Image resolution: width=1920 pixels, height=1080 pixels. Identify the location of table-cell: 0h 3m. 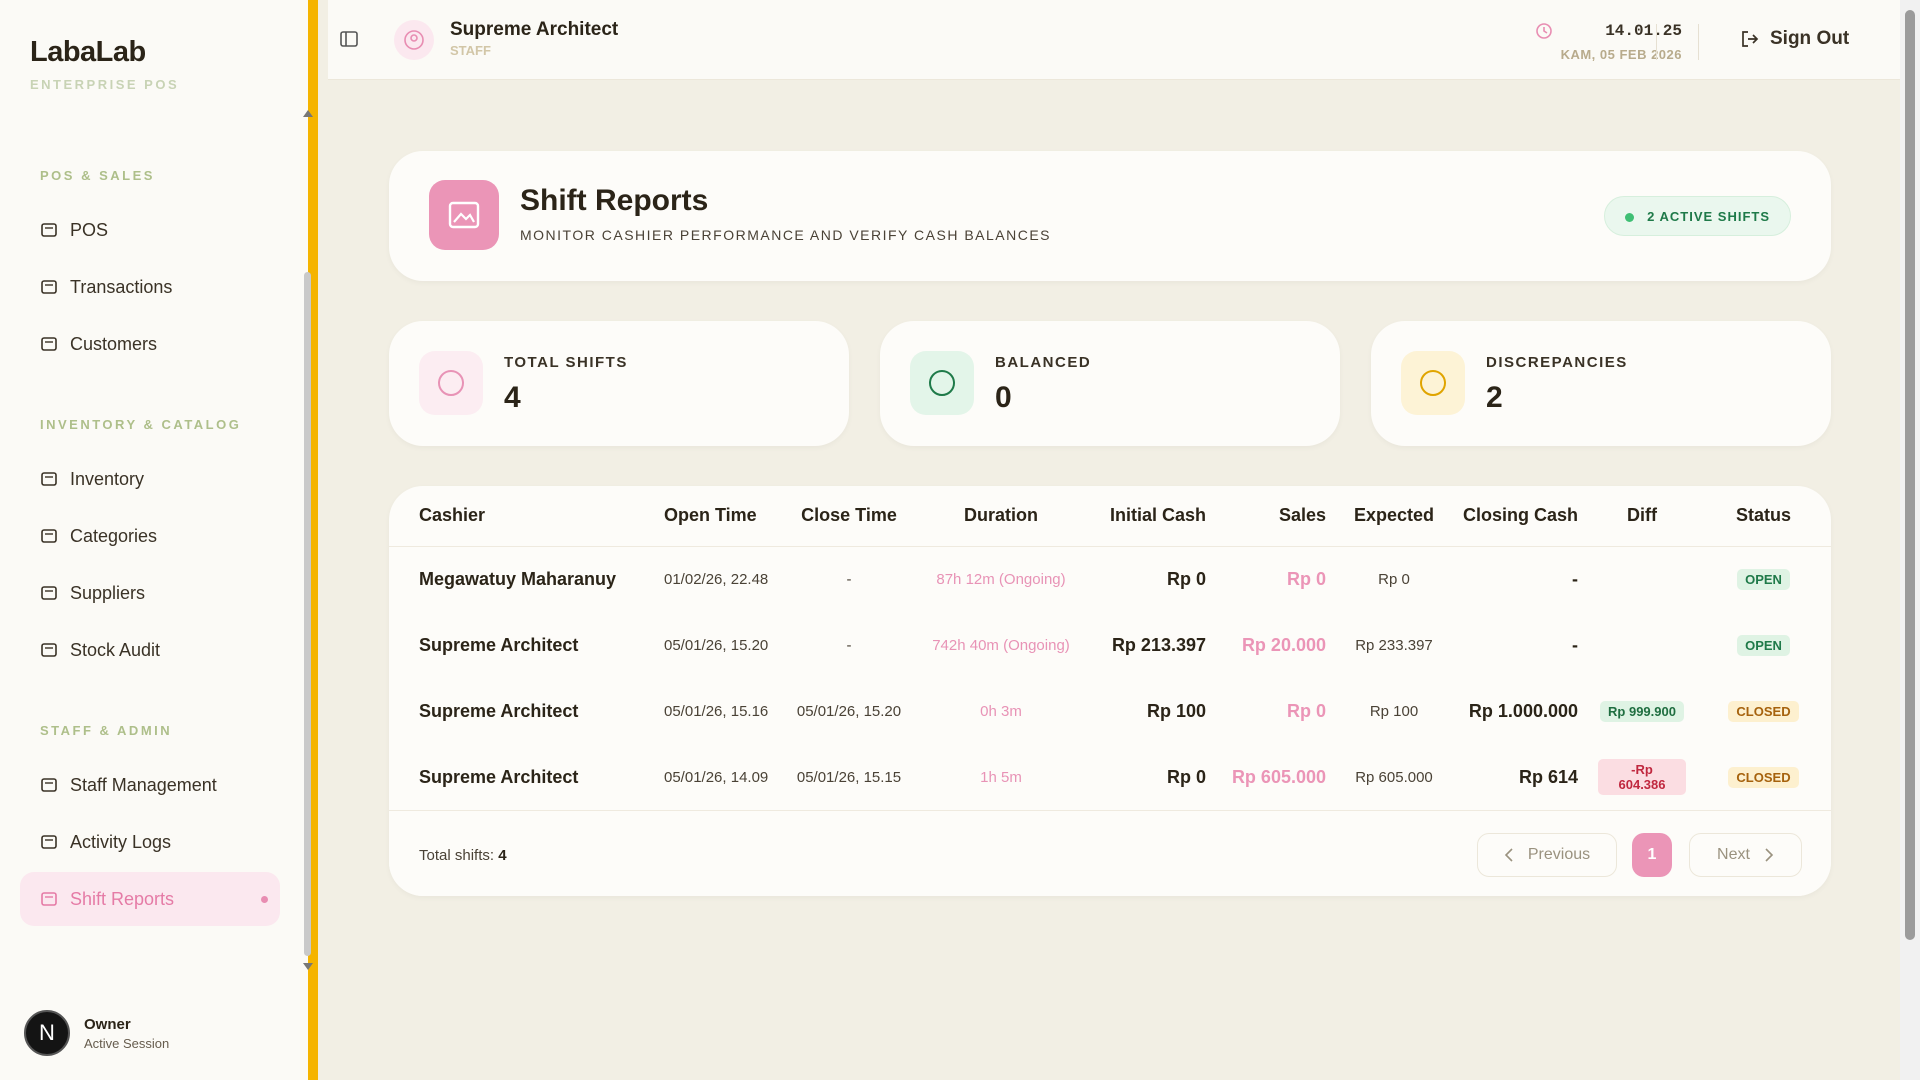
(1001, 711).